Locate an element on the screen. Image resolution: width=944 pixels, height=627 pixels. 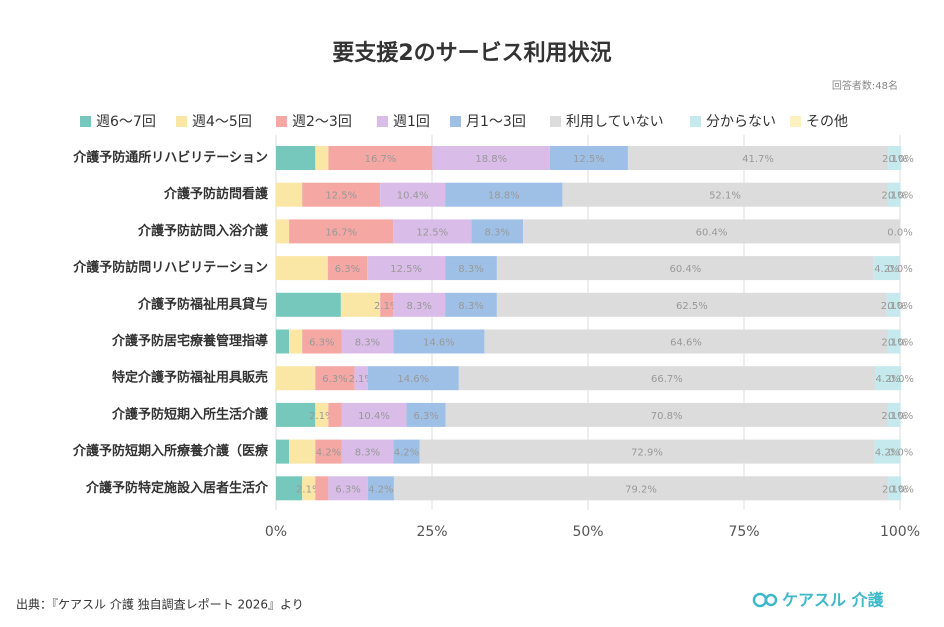
data-label: 14.6% is located at coordinates (439, 343).